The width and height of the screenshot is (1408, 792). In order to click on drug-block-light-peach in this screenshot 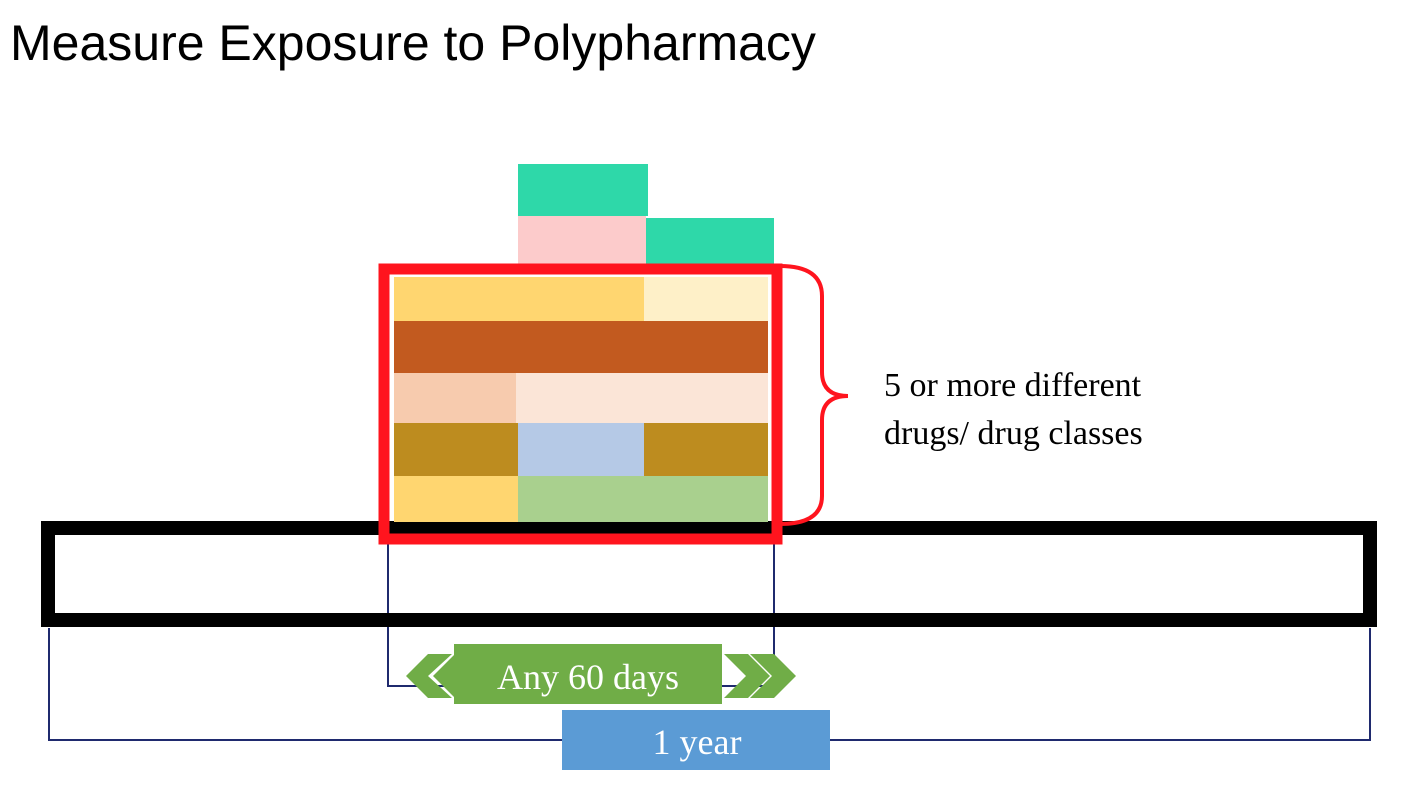, I will do `click(642, 398)`.